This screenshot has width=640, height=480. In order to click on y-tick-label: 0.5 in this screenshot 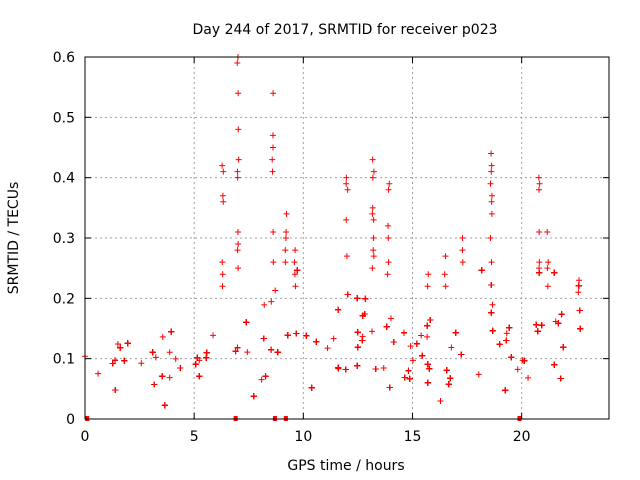, I will do `click(64, 118)`.